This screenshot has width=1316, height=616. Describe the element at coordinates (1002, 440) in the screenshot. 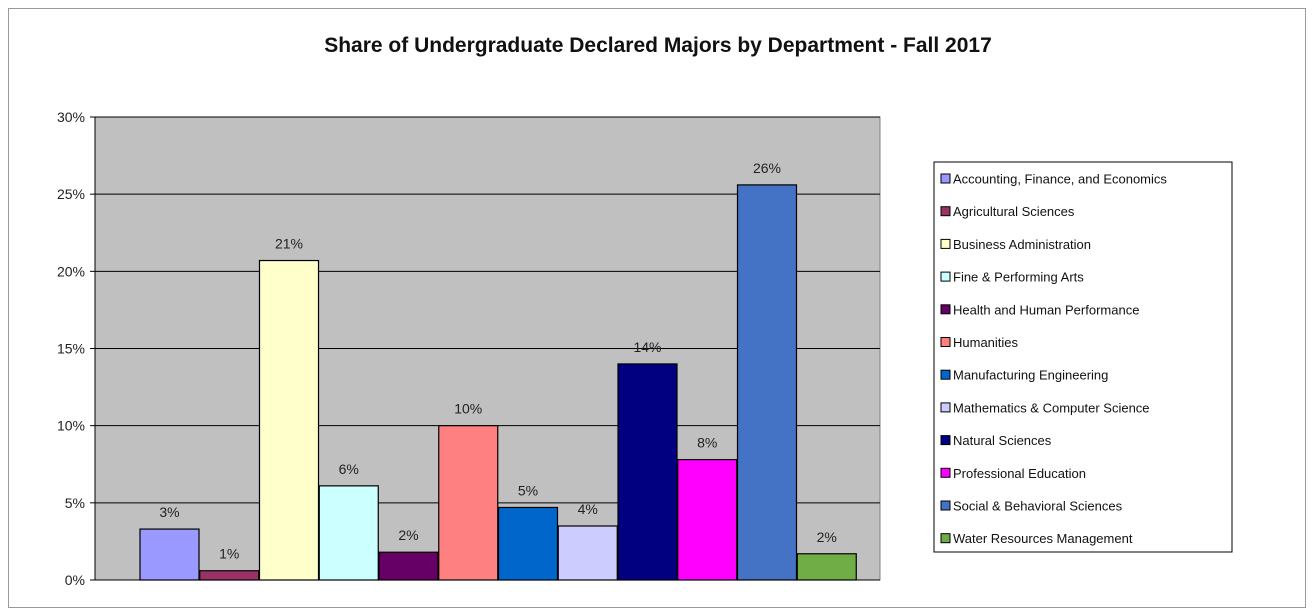

I see `legend-entry: Natural Sciences` at that location.